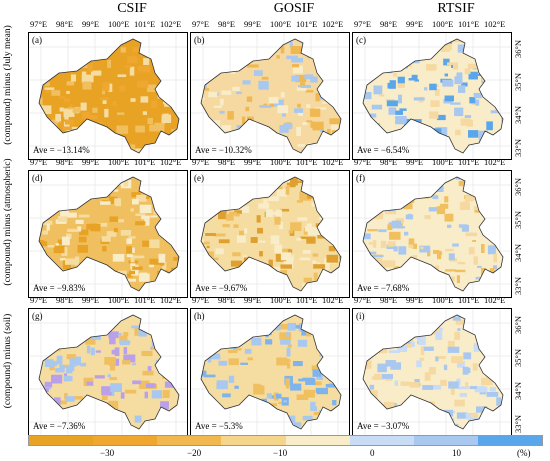 This screenshot has height=461, width=550. What do you see at coordinates (372, 453) in the screenshot?
I see `colorbar-tick-4: 0` at bounding box center [372, 453].